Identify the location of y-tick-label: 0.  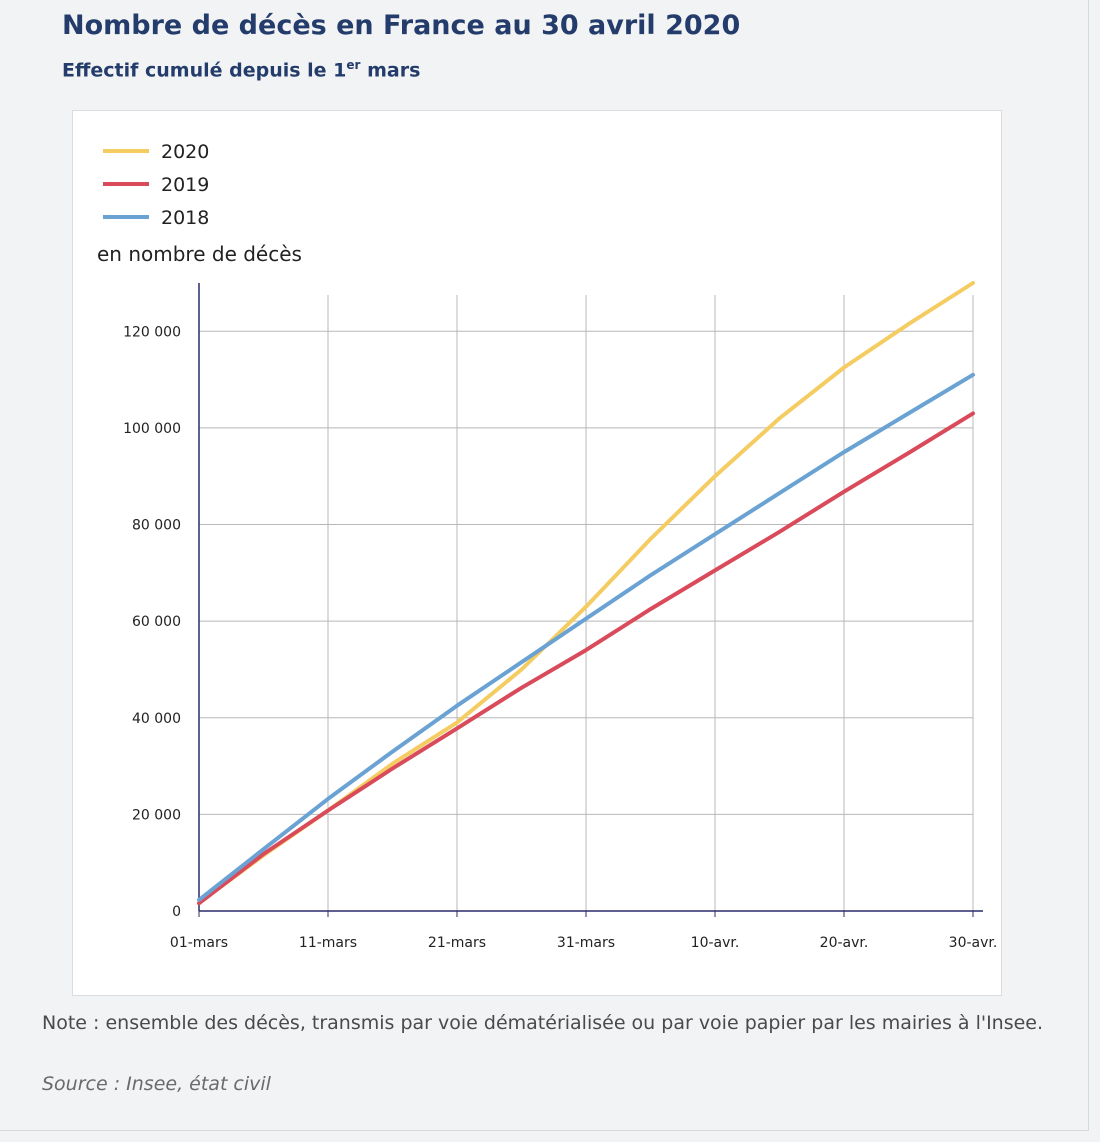
(176, 912).